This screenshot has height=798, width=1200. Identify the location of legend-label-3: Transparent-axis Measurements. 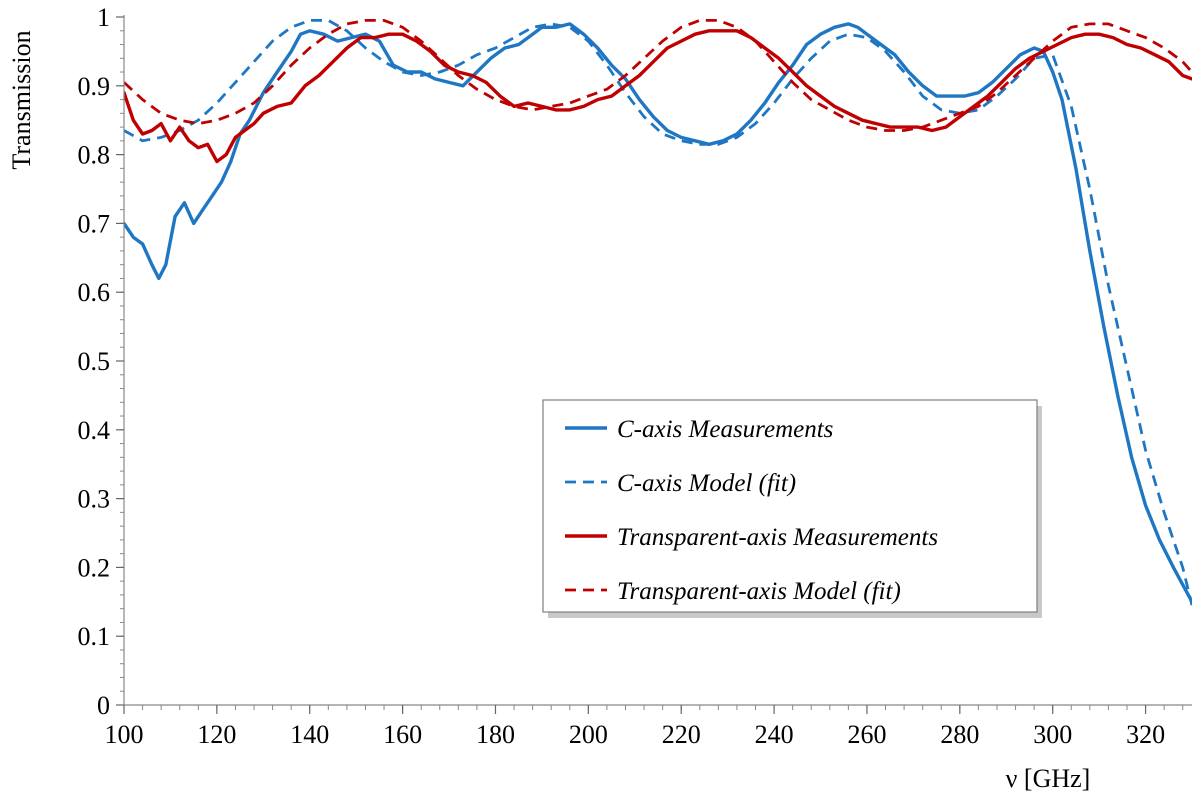
(777, 537).